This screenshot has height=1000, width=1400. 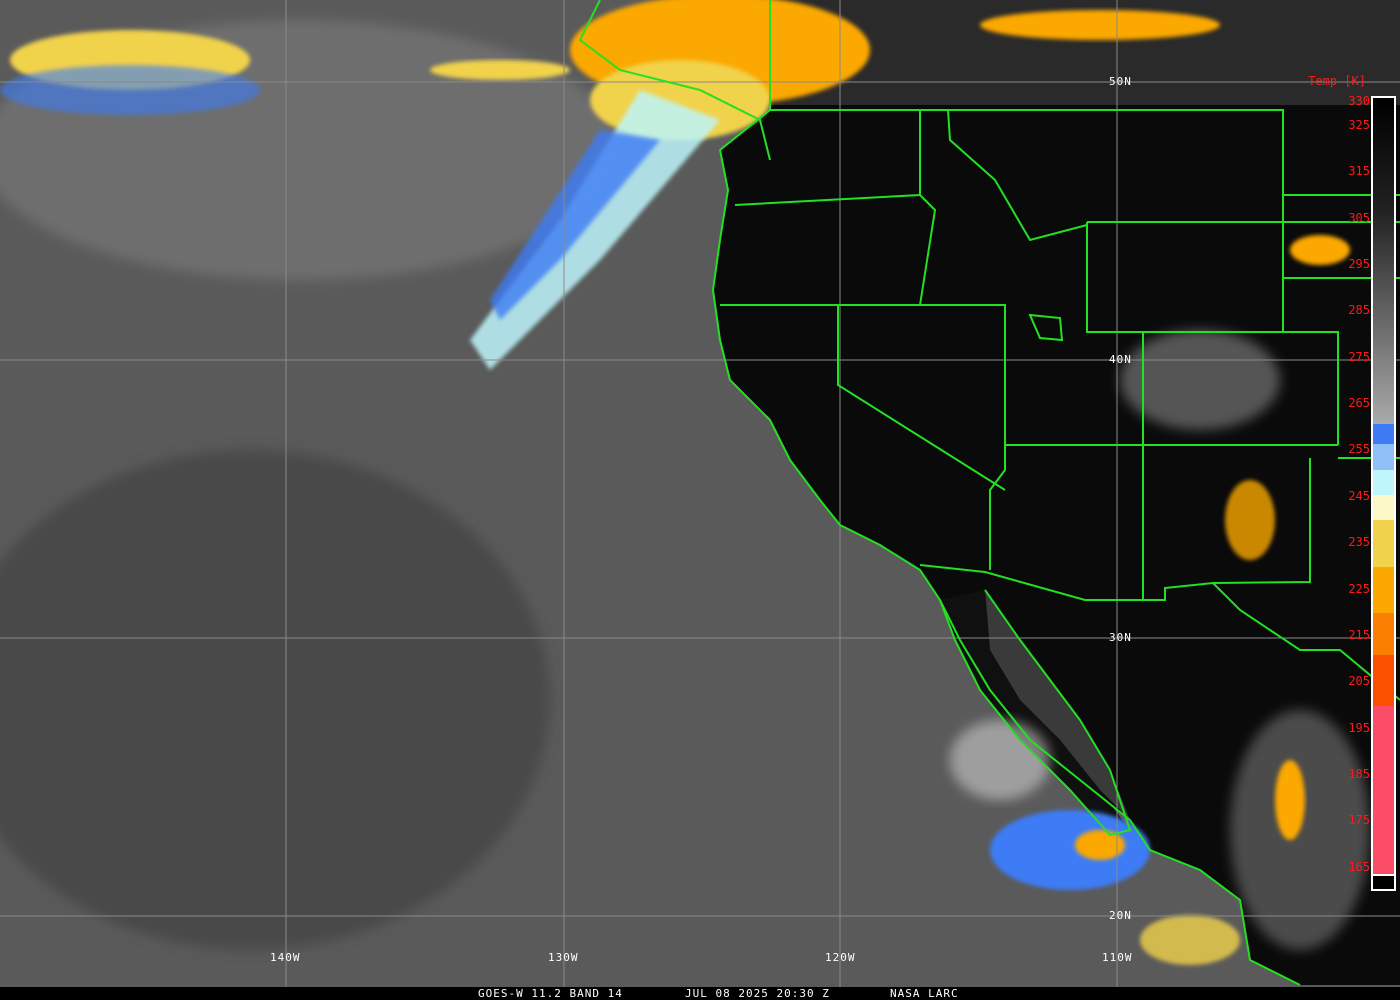 I want to click on baja-peninsula, so click(x=1035, y=712).